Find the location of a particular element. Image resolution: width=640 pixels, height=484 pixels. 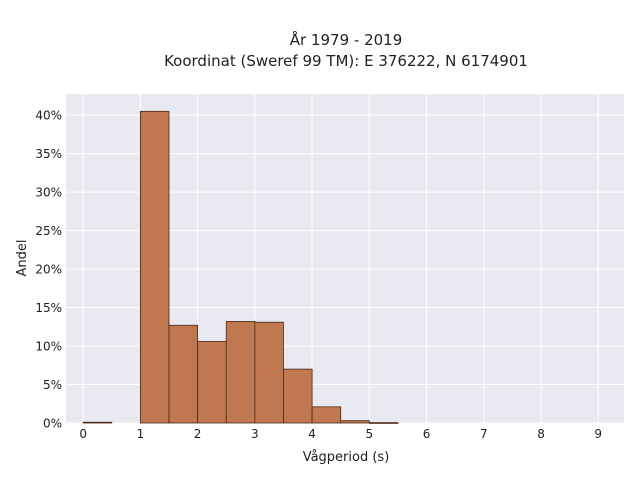

y-tick-label: 25% is located at coordinates (48, 231).